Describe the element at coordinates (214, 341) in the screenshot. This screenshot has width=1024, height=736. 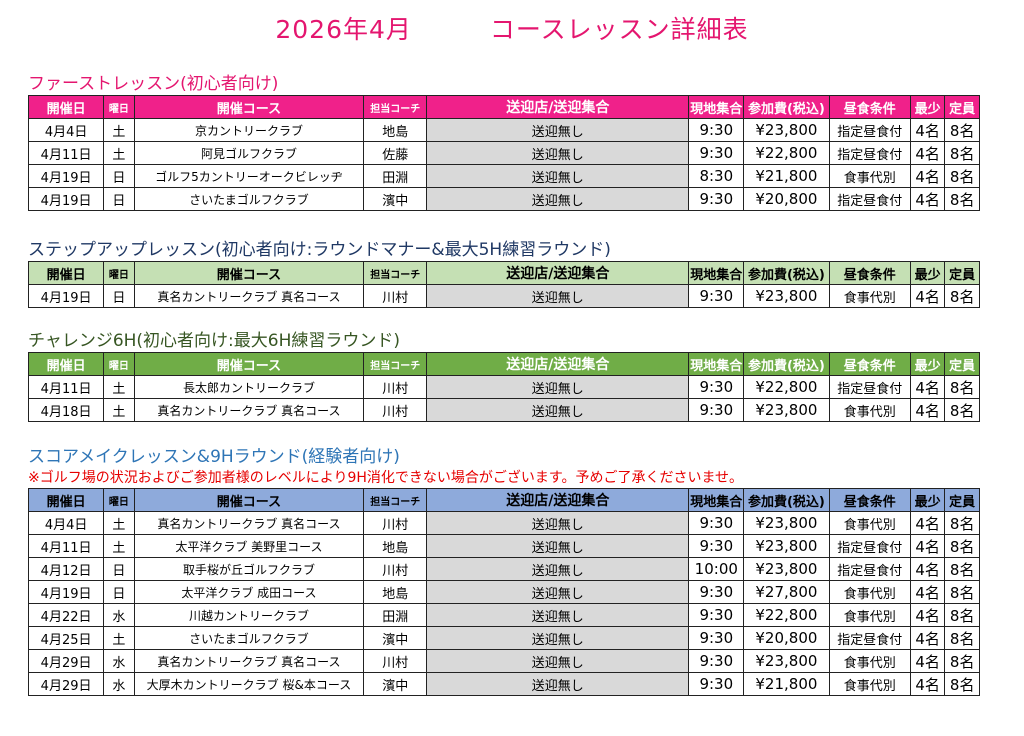
I see `section-title: チャレンジ6H(初心者向け:最大6H練習ラウンド)` at that location.